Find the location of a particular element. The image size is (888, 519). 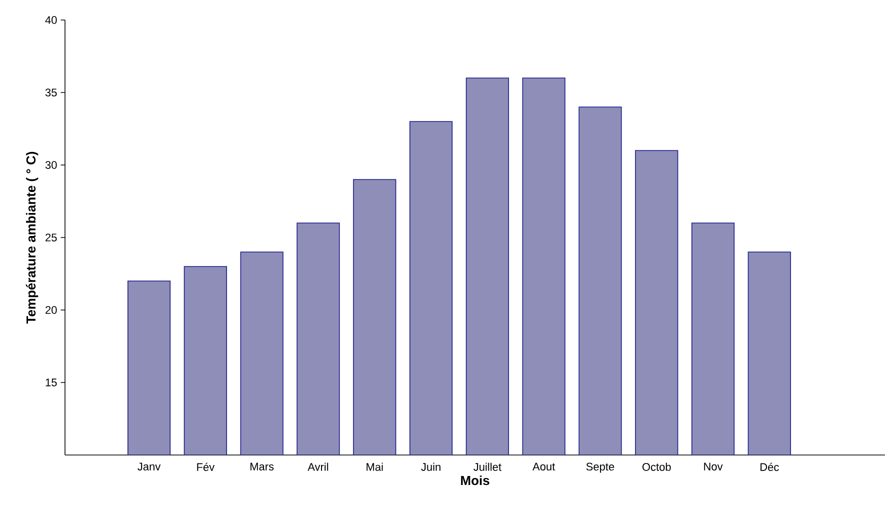

x-tick-label: Janv is located at coordinates (149, 466).